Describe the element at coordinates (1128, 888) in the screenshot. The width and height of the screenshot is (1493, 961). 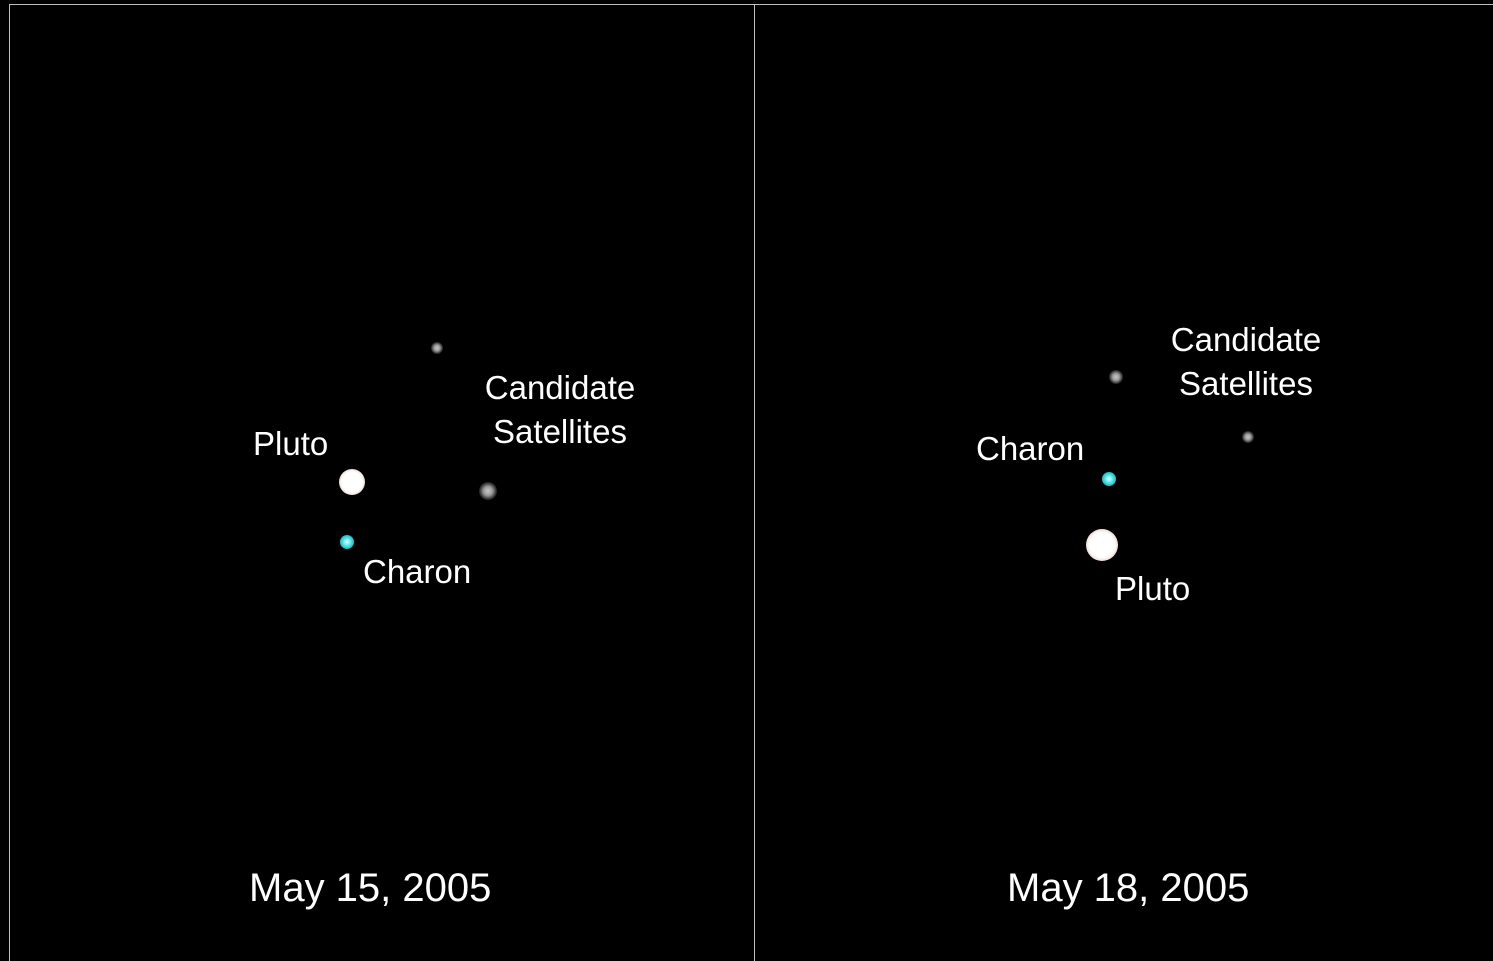
I see `date-label: May 18, 2005` at that location.